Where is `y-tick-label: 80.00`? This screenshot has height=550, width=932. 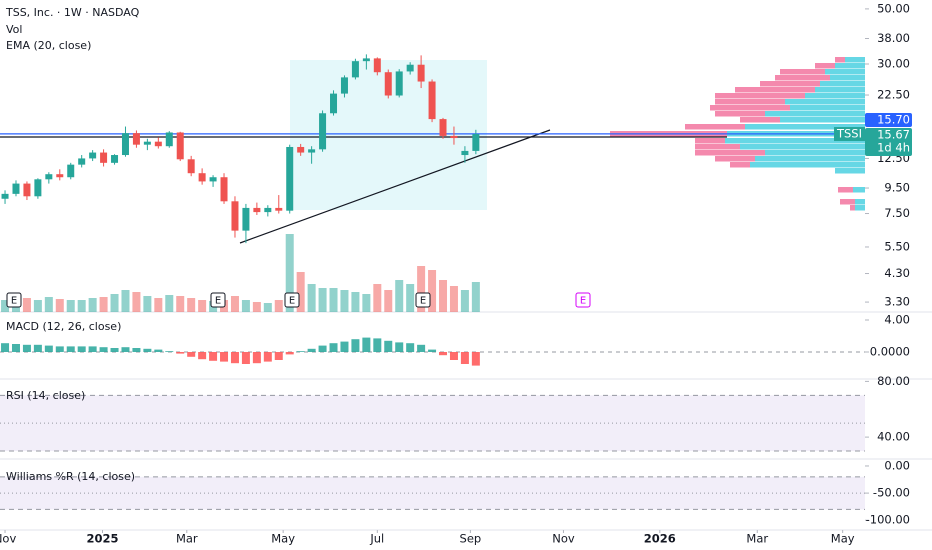
y-tick-label: 80.00 is located at coordinates (893, 381).